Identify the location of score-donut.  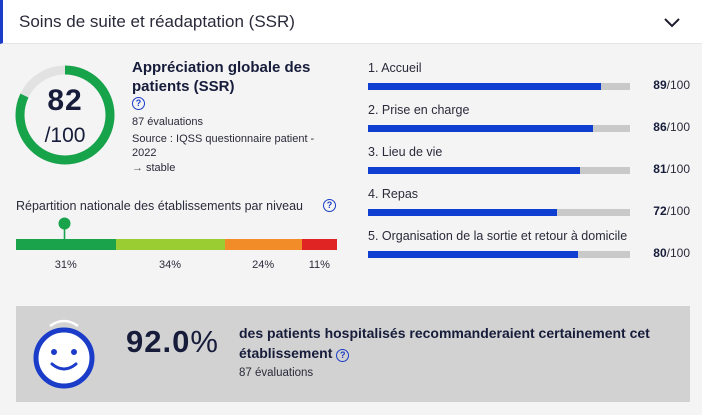
(65, 115).